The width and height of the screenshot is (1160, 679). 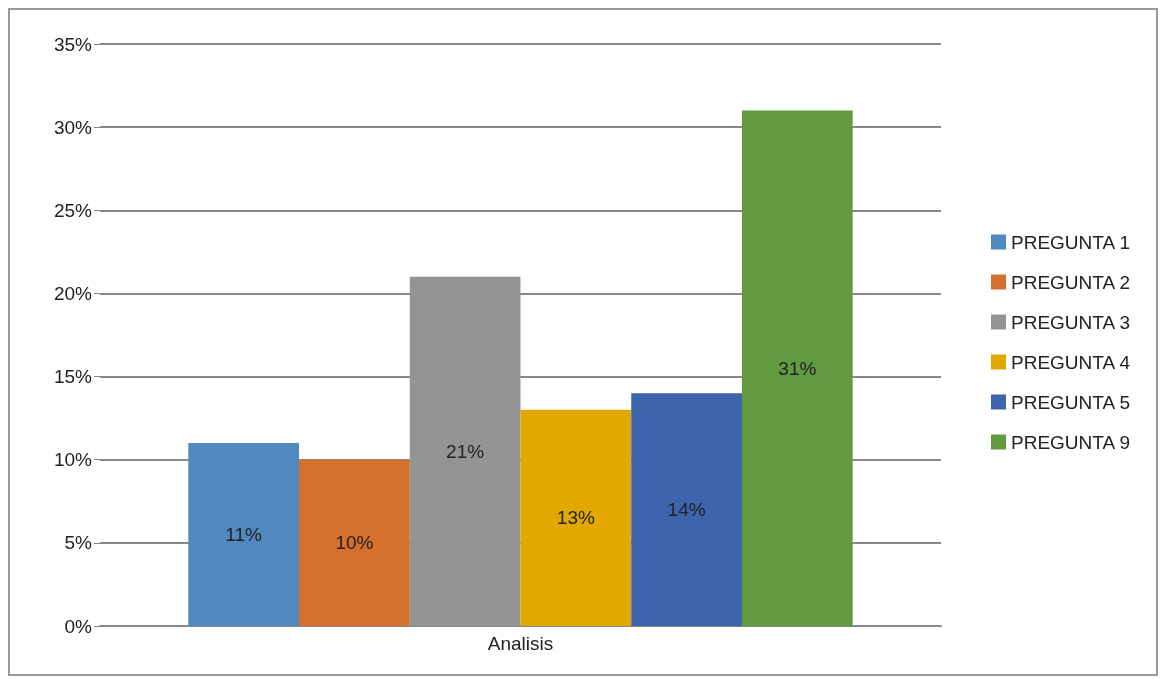 I want to click on y-tick-label: 15%, so click(x=73, y=377).